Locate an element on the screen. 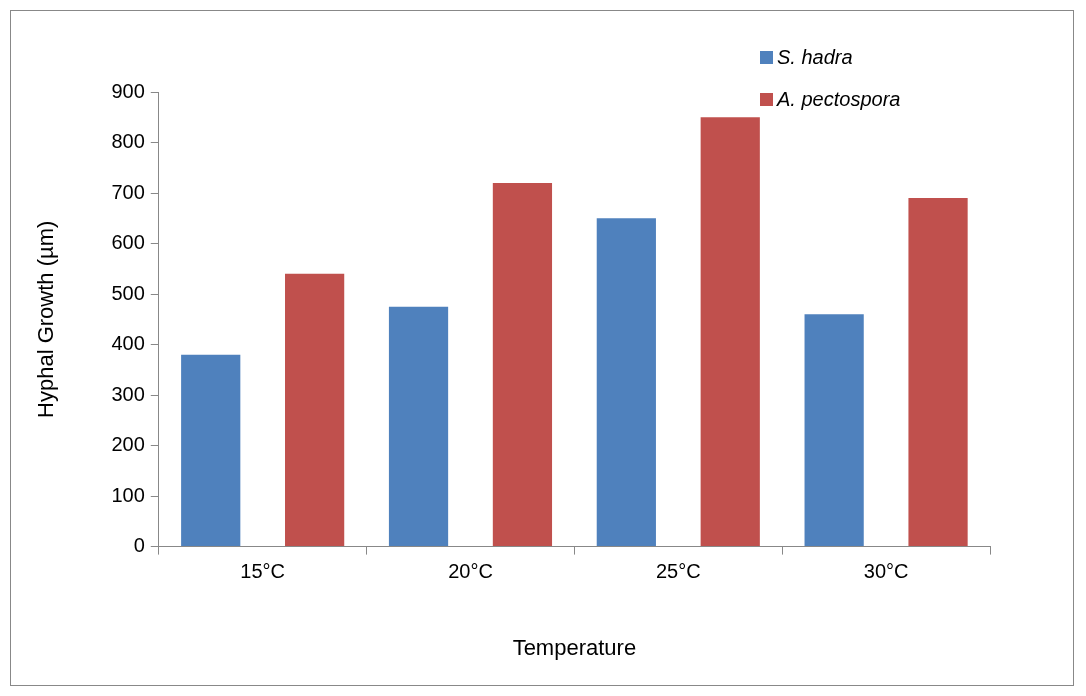  y-tick-label: 300 is located at coordinates (128, 393).